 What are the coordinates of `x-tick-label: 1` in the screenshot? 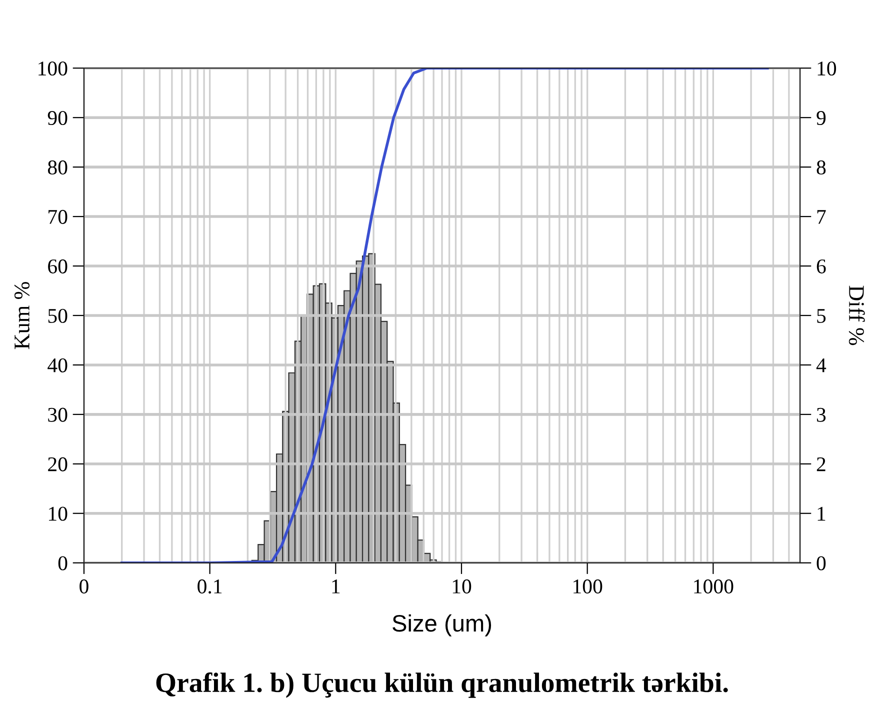 It's located at (336, 587).